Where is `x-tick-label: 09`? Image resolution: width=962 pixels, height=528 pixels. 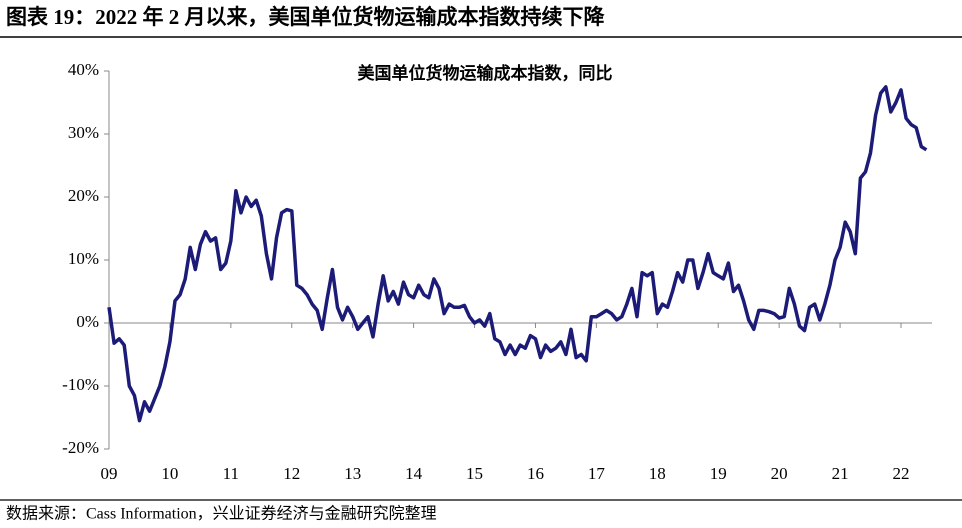
x-tick-label: 09 is located at coordinates (109, 473).